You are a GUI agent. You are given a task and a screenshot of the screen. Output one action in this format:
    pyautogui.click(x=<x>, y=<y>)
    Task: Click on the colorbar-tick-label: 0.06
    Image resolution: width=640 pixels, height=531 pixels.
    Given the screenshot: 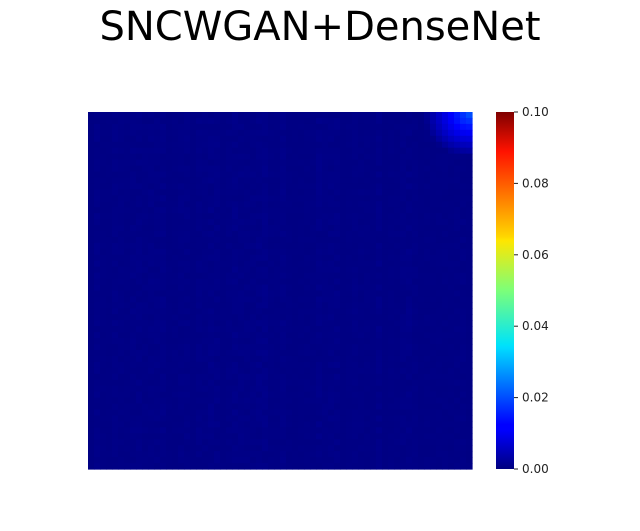 What is the action you would take?
    pyautogui.click(x=535, y=255)
    